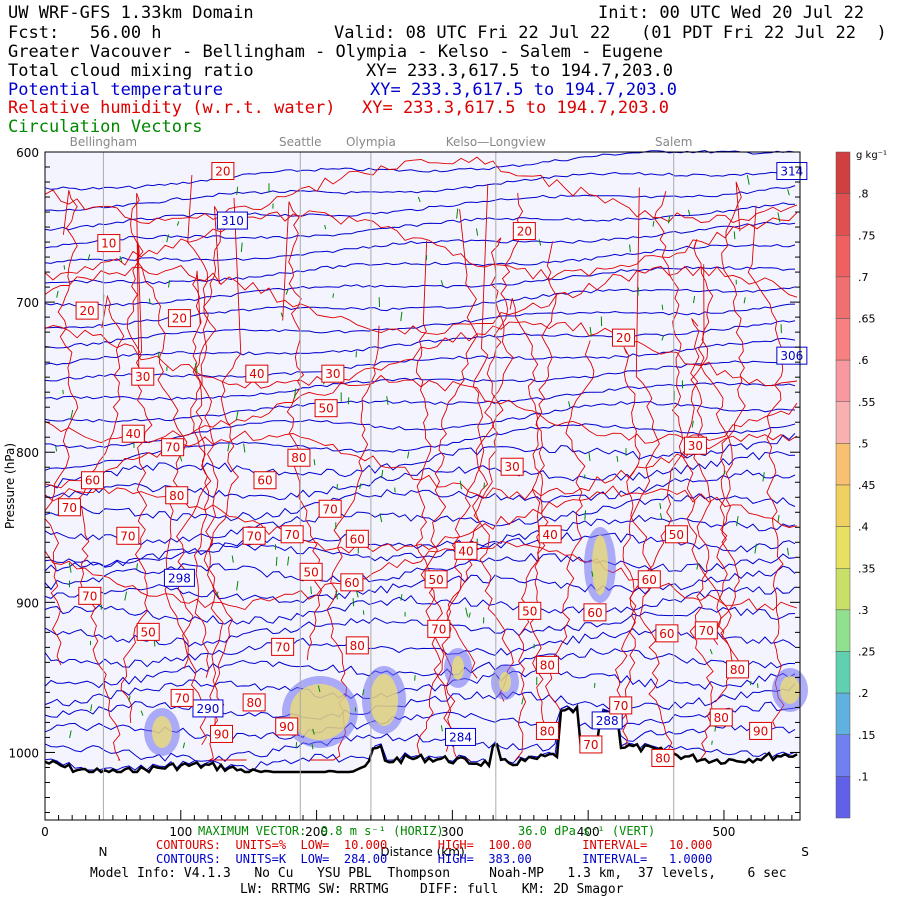 This screenshot has height=900, width=900. What do you see at coordinates (731, 13) in the screenshot?
I see `init-time: Init: 00 UTC Wed 20 Jul 22` at bounding box center [731, 13].